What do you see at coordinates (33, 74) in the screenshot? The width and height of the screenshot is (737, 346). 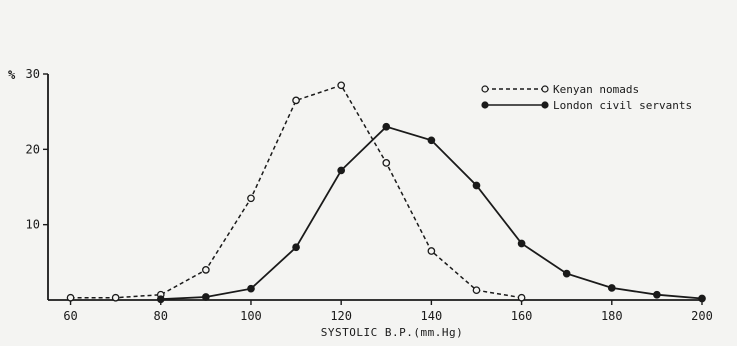 I see `y-tick-label-30: 30` at bounding box center [33, 74].